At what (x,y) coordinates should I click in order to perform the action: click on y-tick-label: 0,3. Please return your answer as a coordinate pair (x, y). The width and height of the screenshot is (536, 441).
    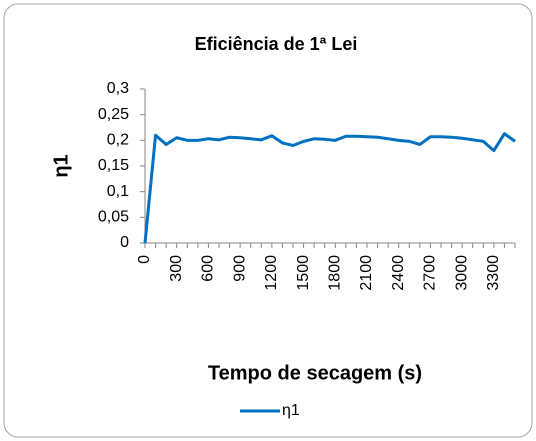
    Looking at the image, I should click on (118, 88).